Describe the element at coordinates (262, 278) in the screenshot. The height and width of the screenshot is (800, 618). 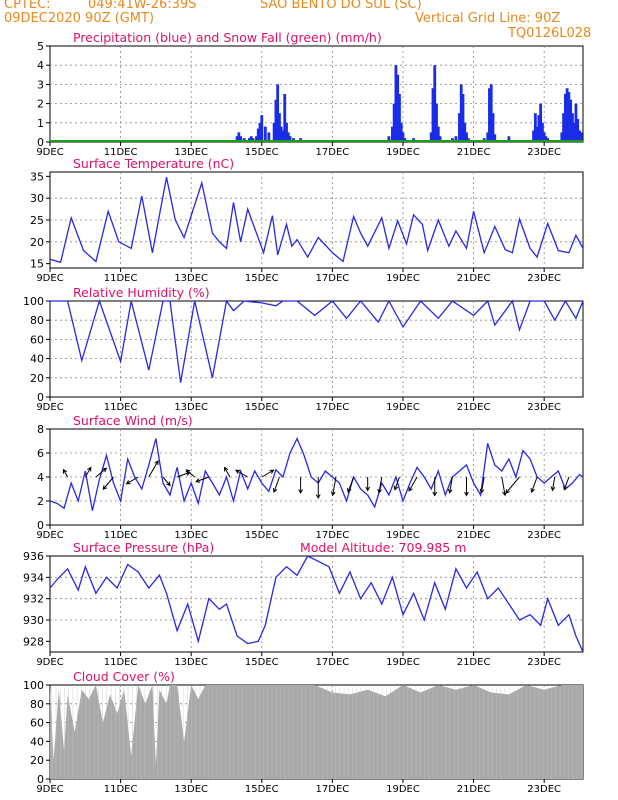
I see `temp-xtick-label: 15DEC` at that location.